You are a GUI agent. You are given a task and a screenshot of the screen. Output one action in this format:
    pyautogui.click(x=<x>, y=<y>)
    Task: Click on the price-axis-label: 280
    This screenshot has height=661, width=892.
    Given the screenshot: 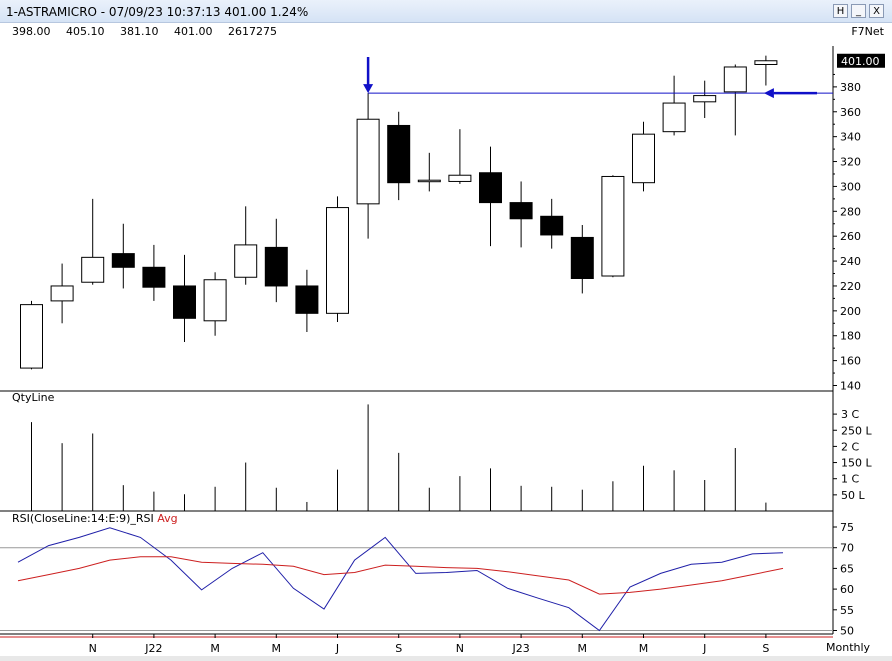 What is the action you would take?
    pyautogui.click(x=850, y=211)
    